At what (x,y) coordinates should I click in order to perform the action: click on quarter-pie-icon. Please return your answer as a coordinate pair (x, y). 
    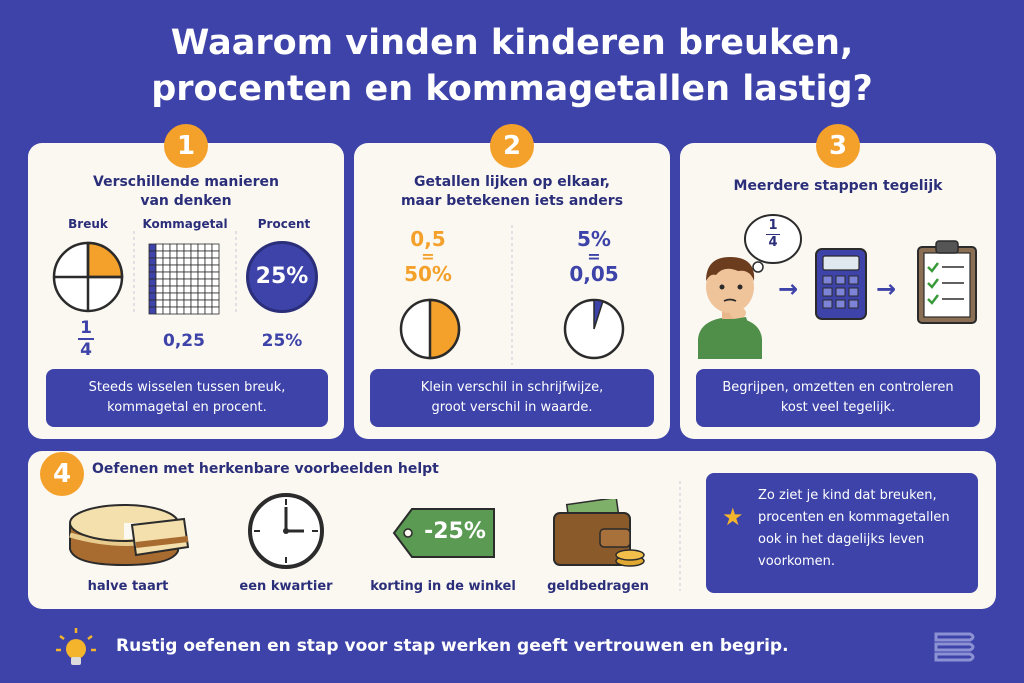
    Looking at the image, I should click on (88, 277).